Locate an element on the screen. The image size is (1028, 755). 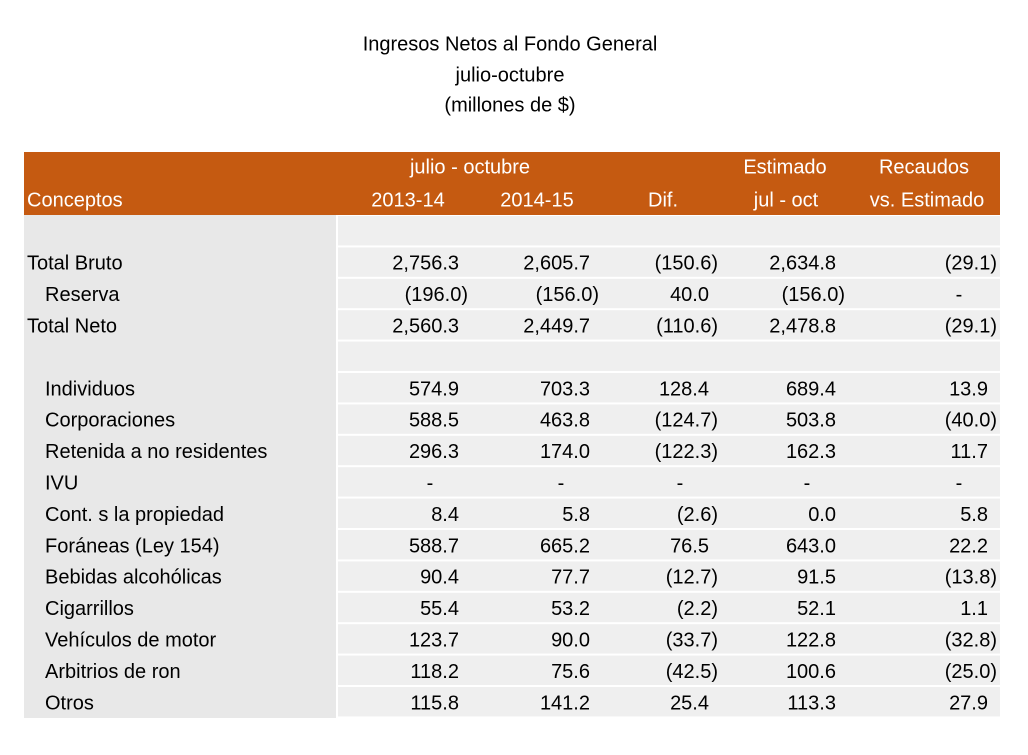
row-label: Otros is located at coordinates (69, 703).